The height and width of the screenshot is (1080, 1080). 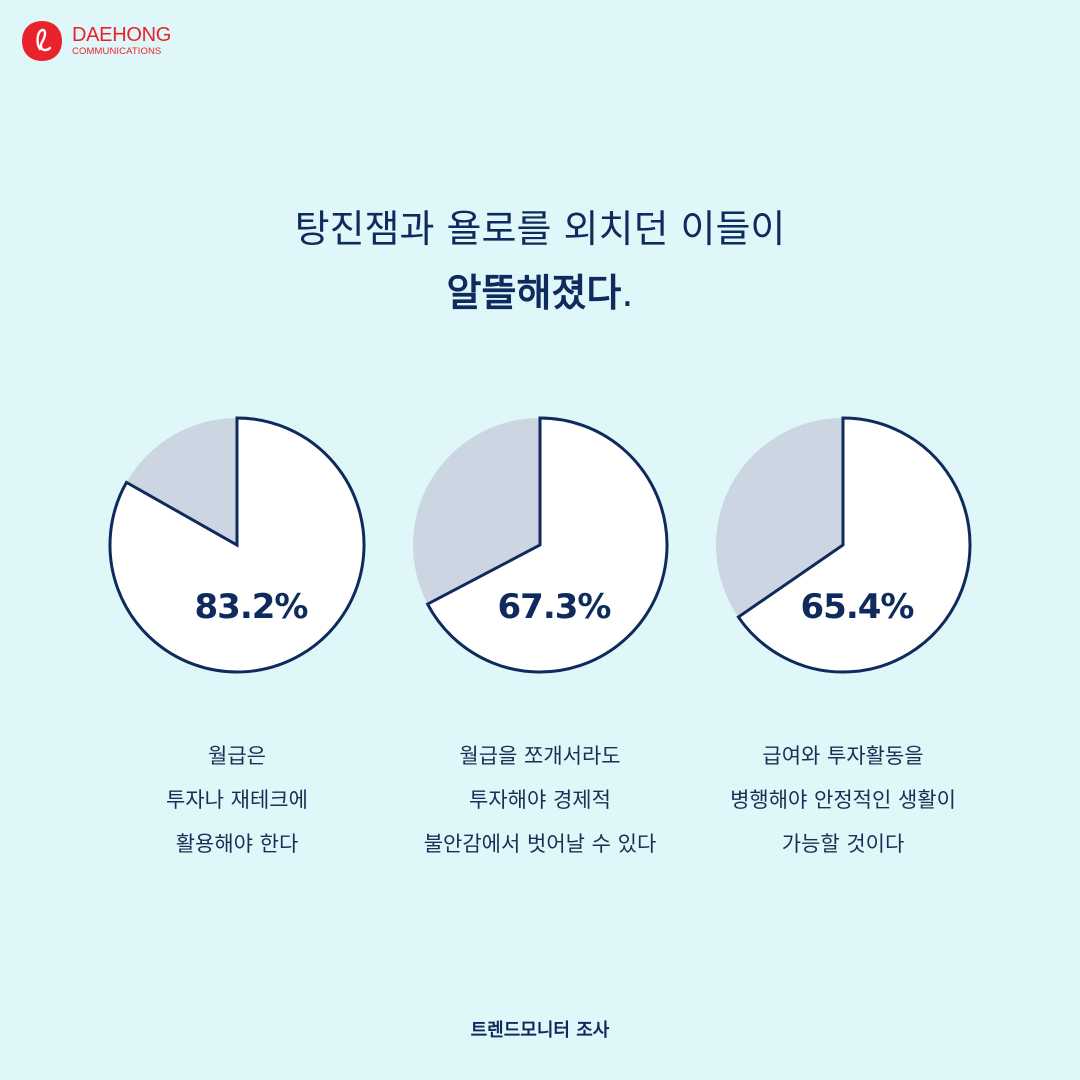 What do you see at coordinates (857, 607) in the screenshot?
I see `pie-3-value-label: 65.4%` at bounding box center [857, 607].